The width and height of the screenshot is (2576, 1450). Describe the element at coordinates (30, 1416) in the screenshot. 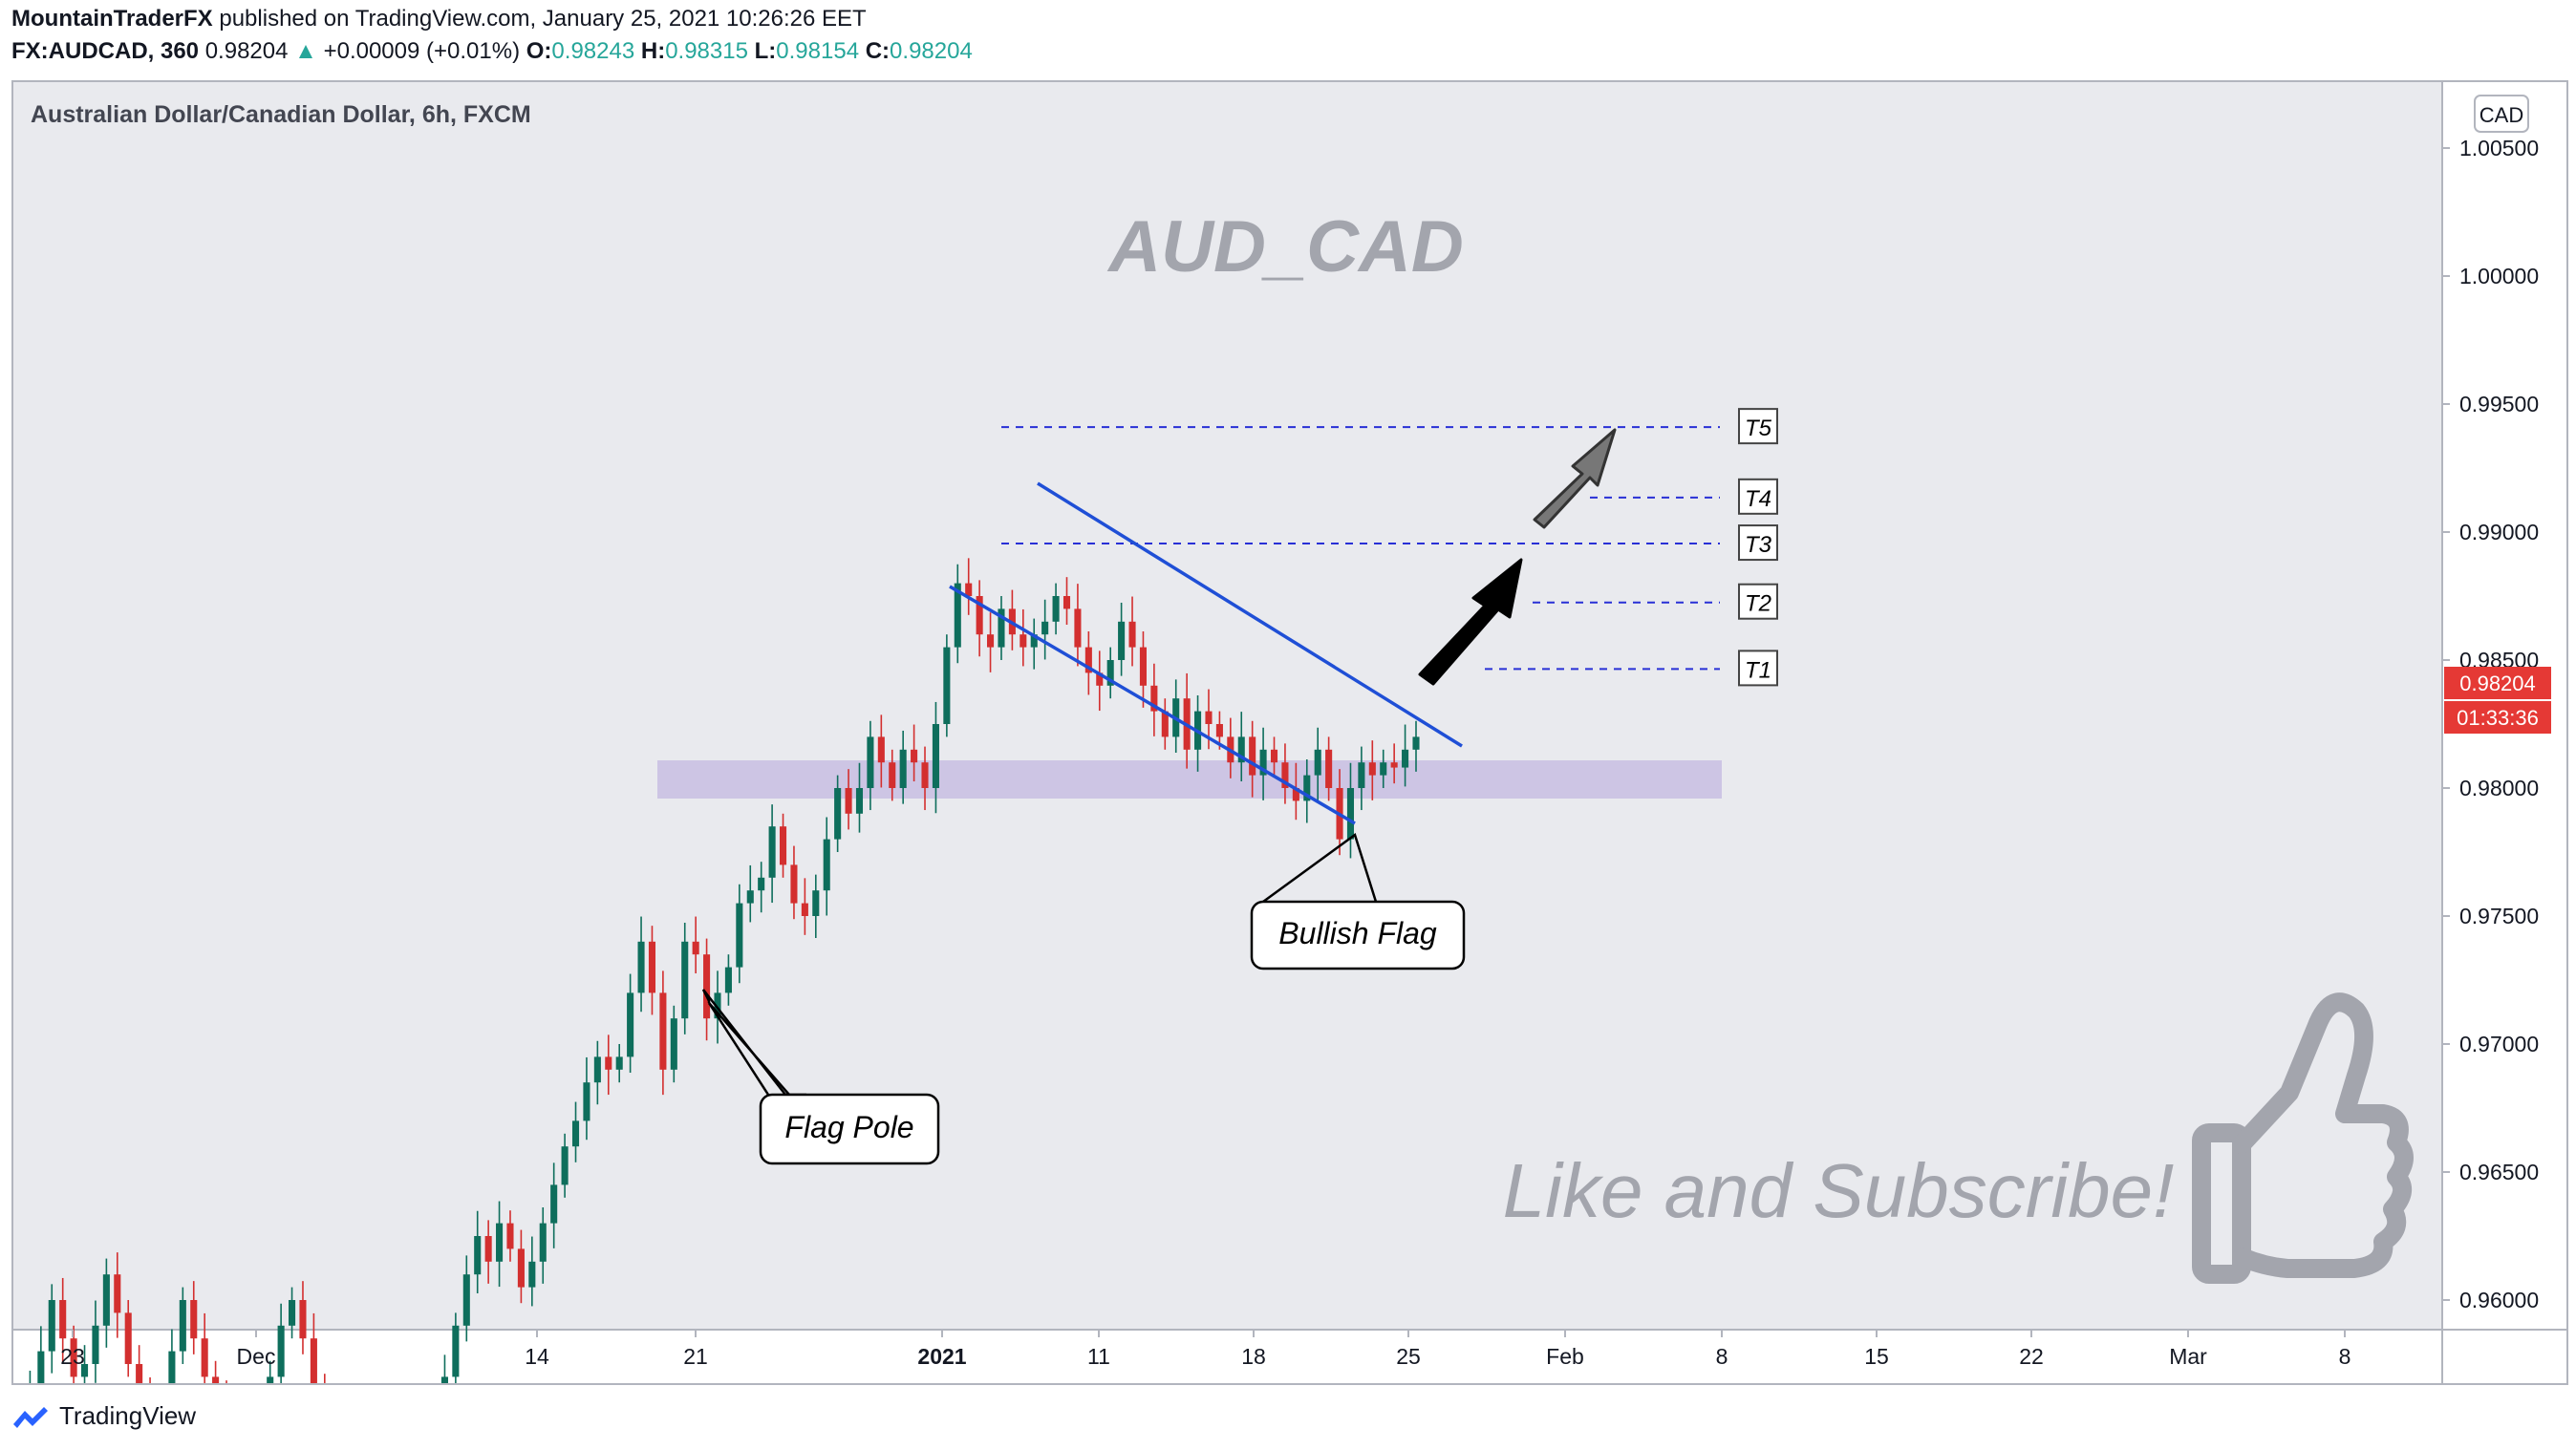

I see `tradingview-logo-icon` at that location.